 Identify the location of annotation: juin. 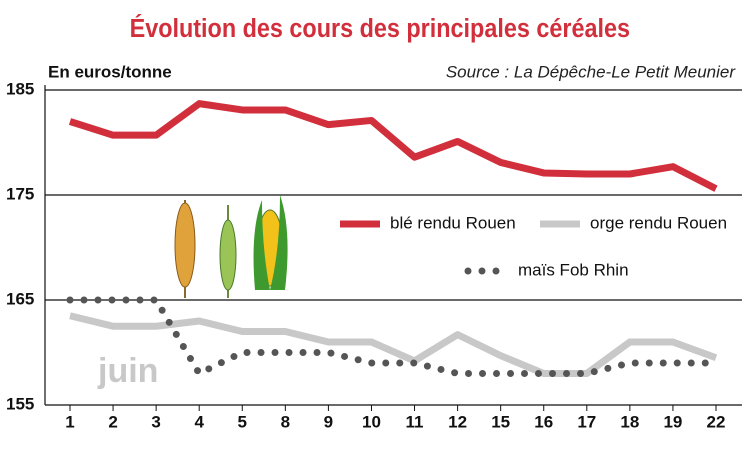
(127, 371).